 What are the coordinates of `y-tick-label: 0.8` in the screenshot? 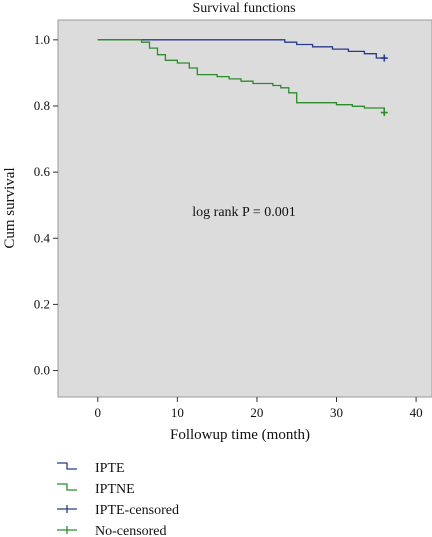 It's located at (42, 105).